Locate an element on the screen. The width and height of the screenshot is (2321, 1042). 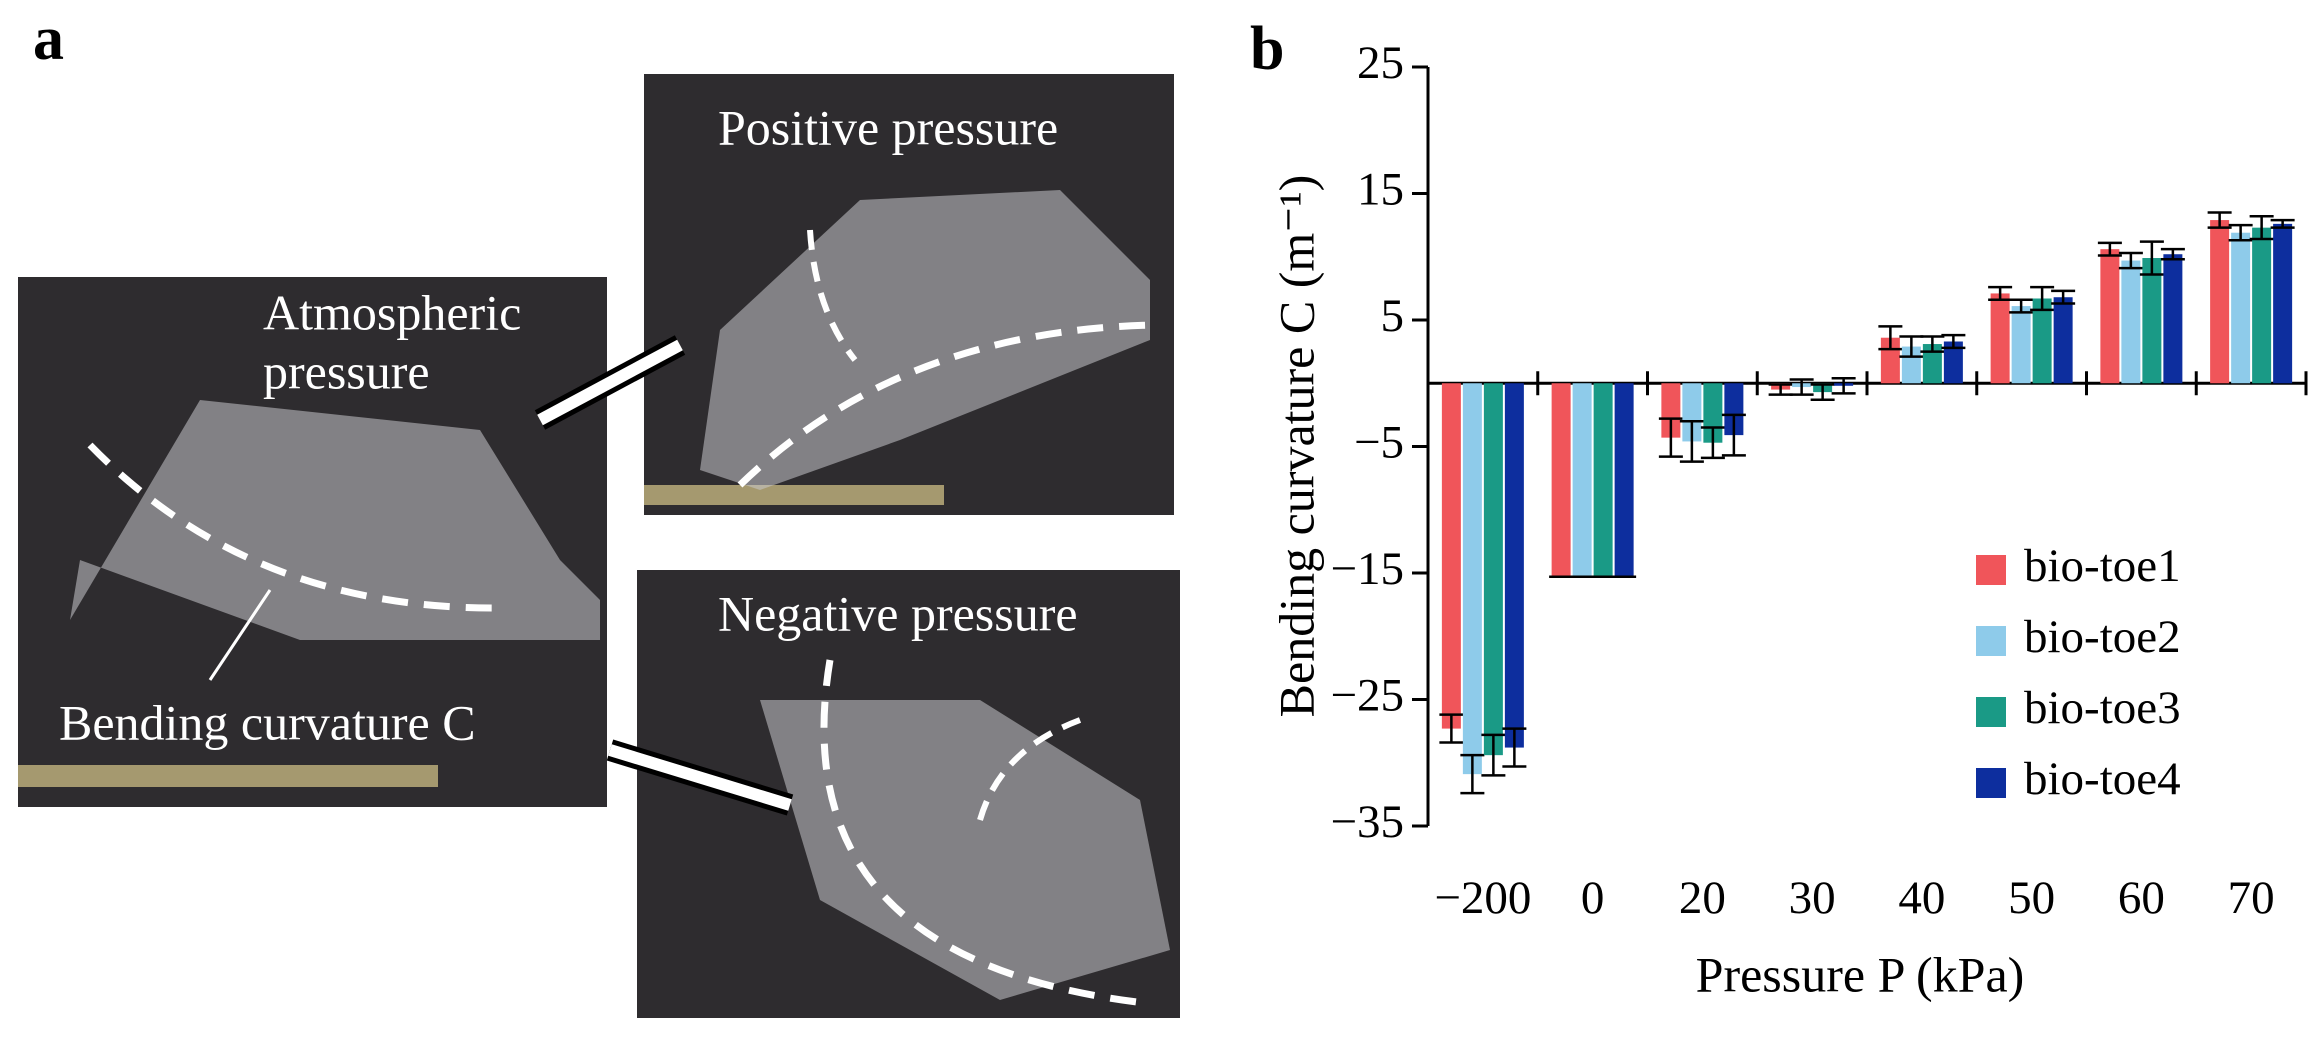
legend-label: bio-toe3 is located at coordinates (2102, 708).